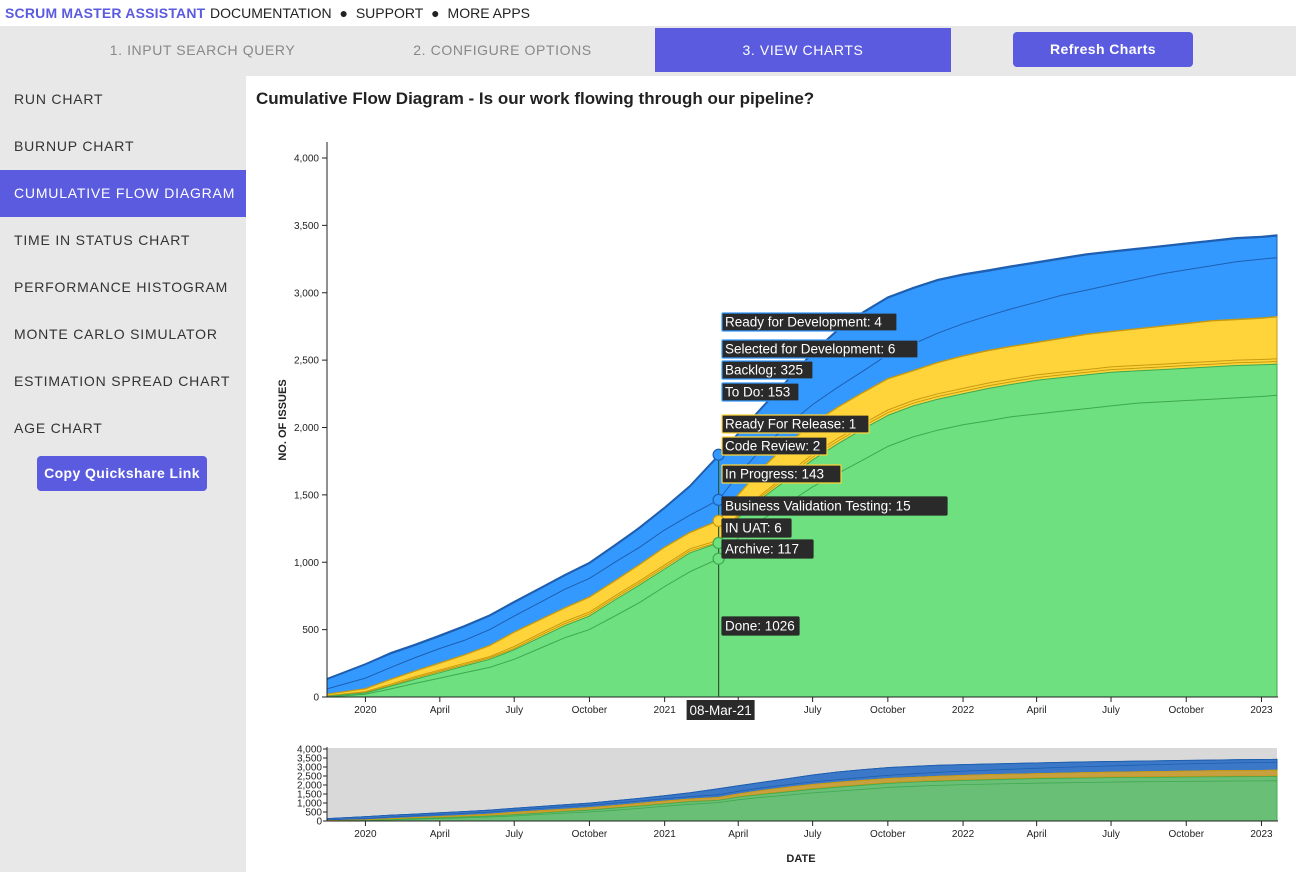 The height and width of the screenshot is (872, 1296). What do you see at coordinates (306, 563) in the screenshot?
I see `y-tick-label: 1,000` at bounding box center [306, 563].